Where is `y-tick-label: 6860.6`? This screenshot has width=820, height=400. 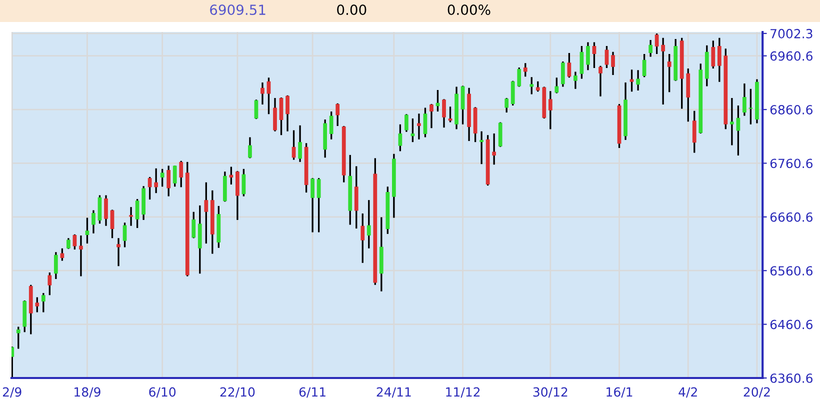
y-tick-label: 6860.6 is located at coordinates (791, 109).